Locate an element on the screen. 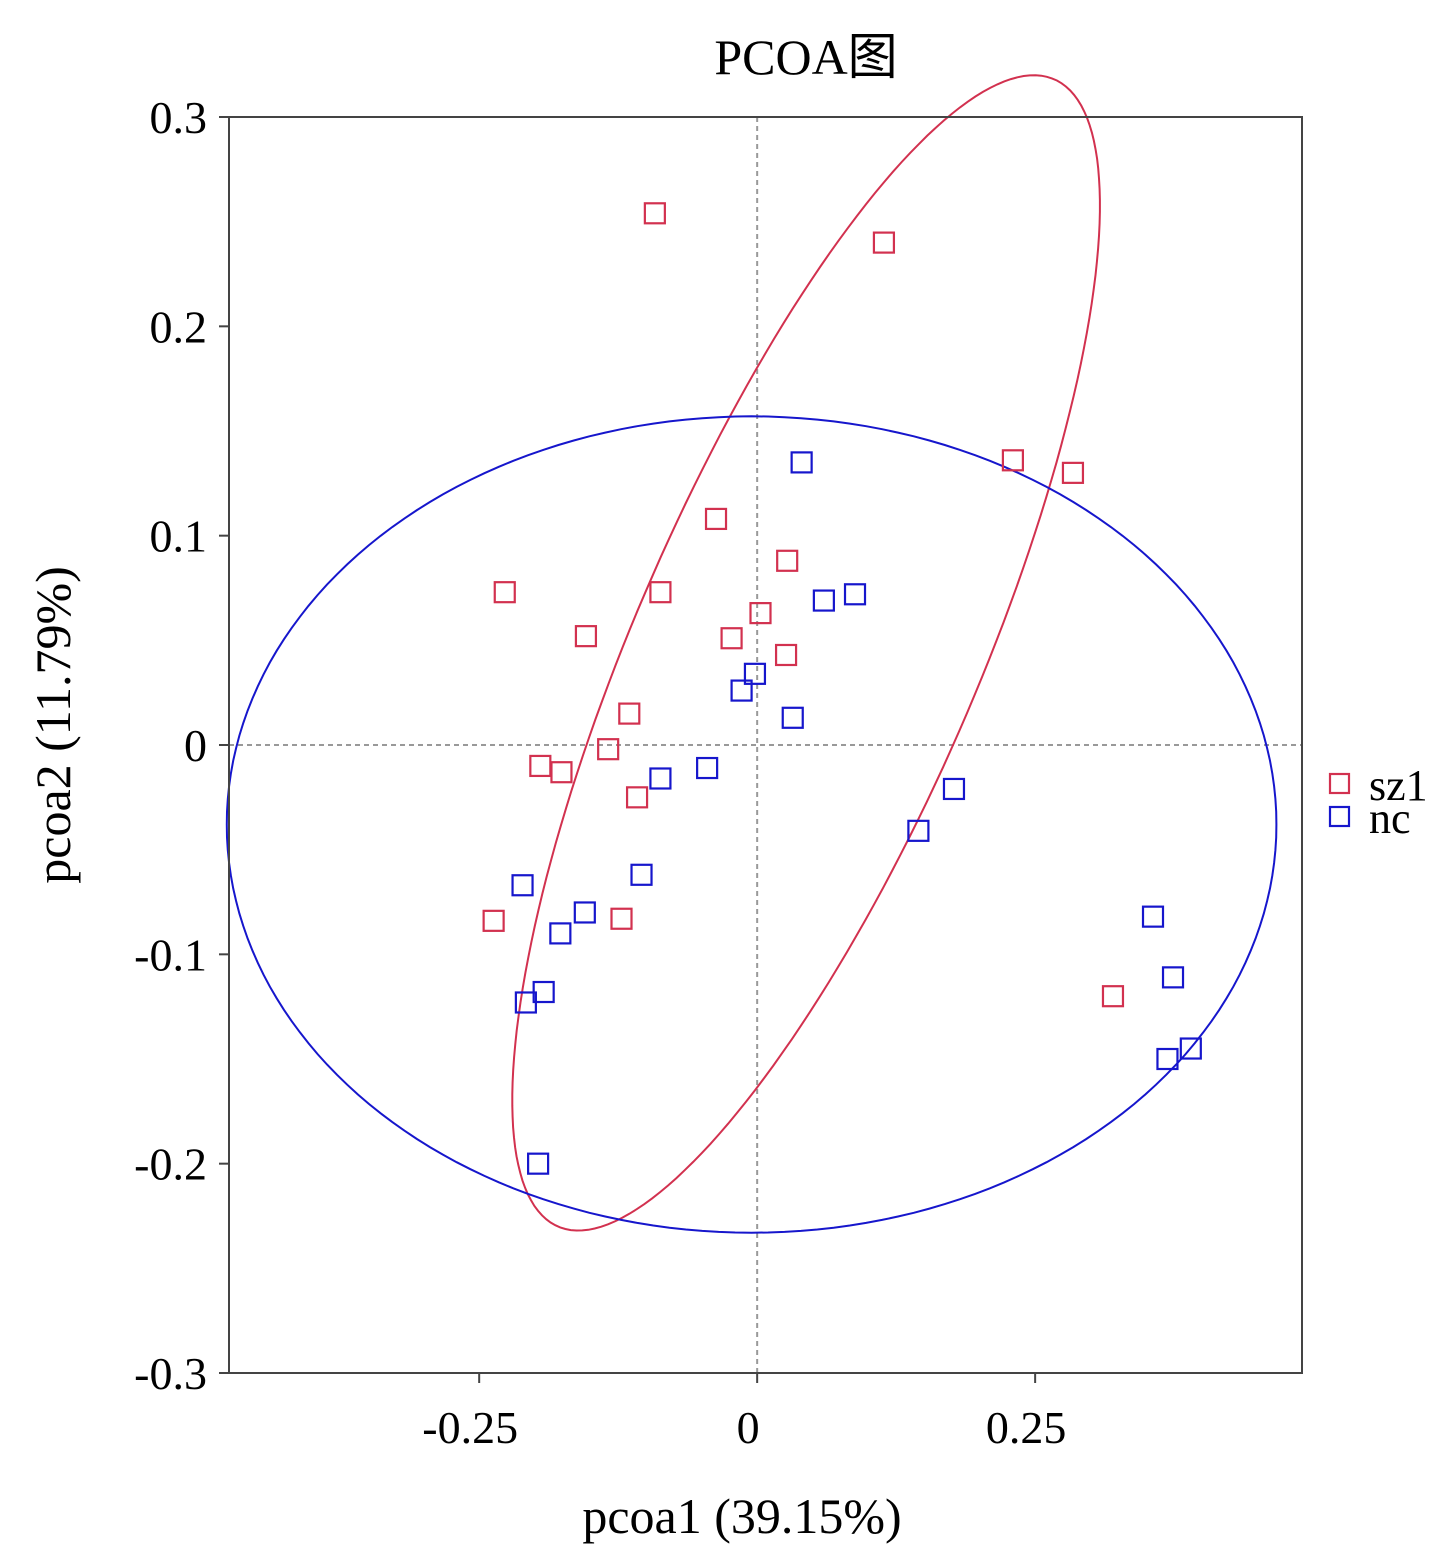 This screenshot has width=1446, height=1553. y-tick-label: 0.1 is located at coordinates (179, 536).